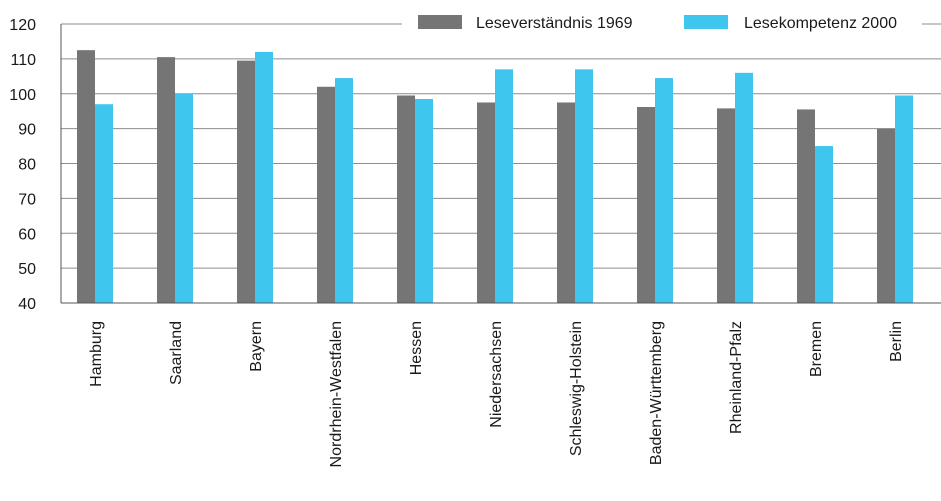  I want to click on category-label: Rheinland-Pfalz, so click(736, 377).